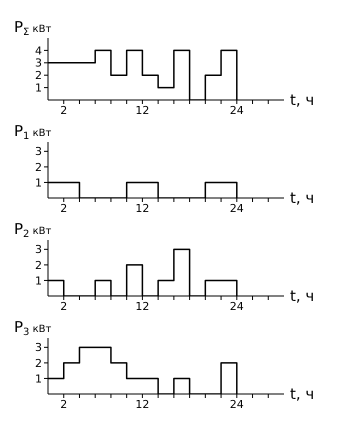  I want to click on y-tick-label: 4, so click(38, 51).